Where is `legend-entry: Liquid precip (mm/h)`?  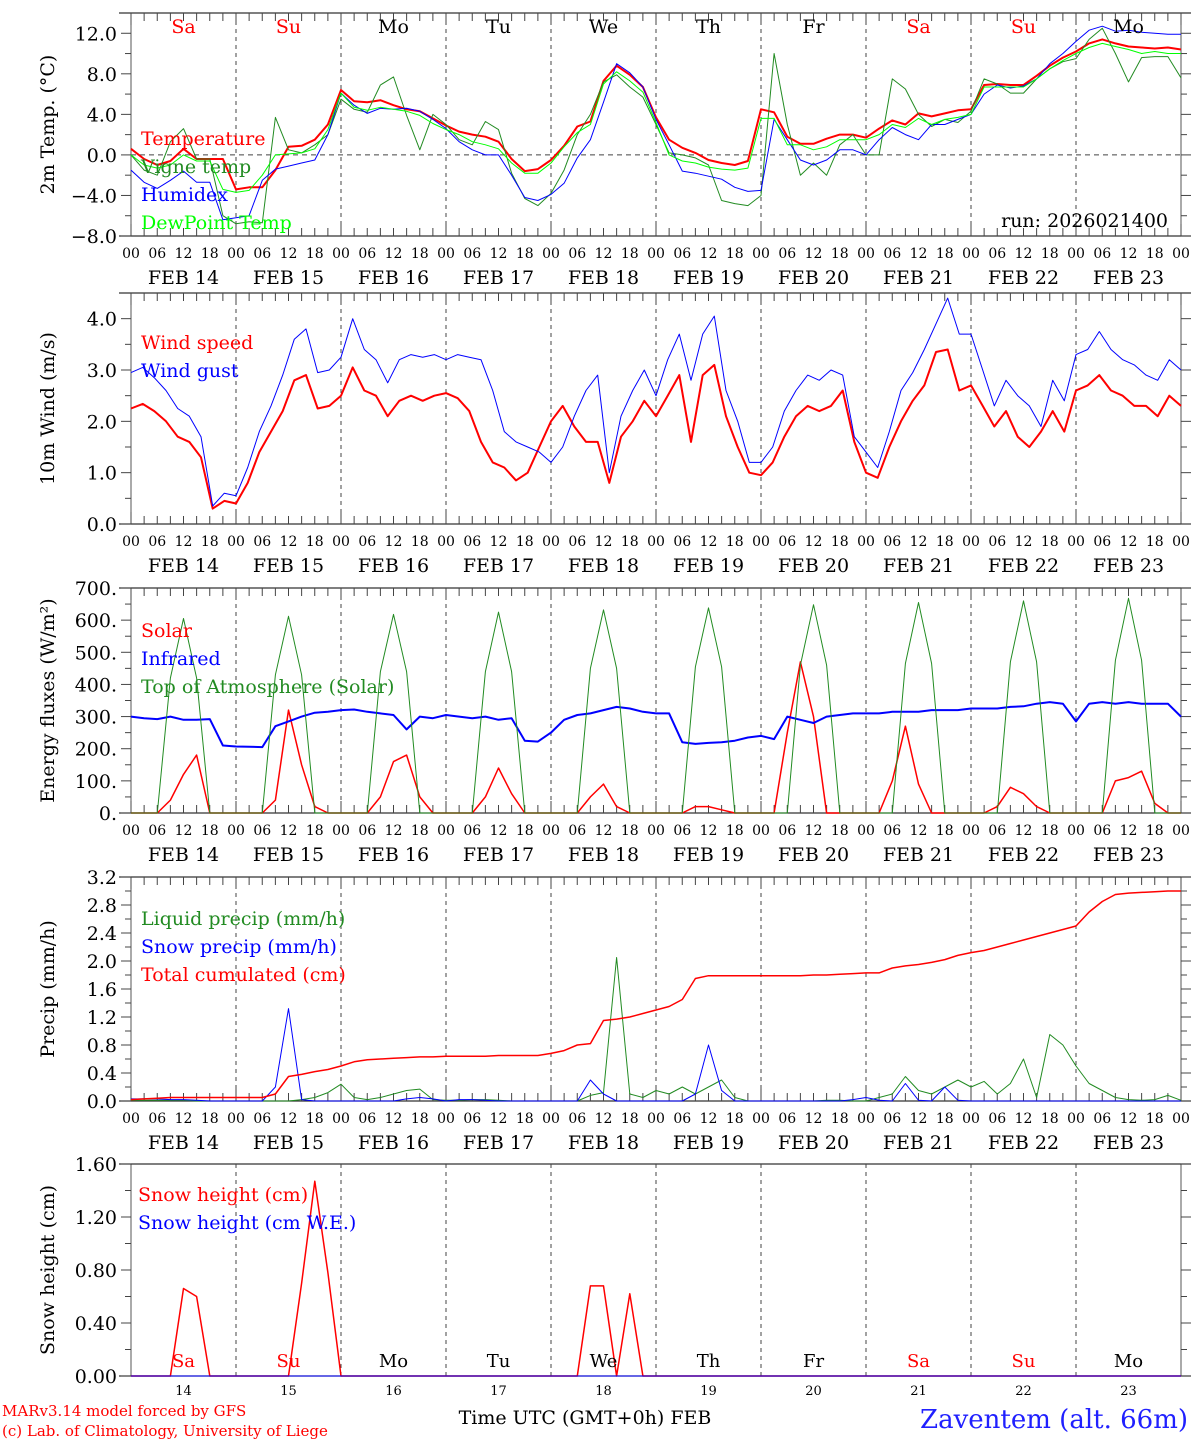 legend-entry: Liquid precip (mm/h) is located at coordinates (243, 919).